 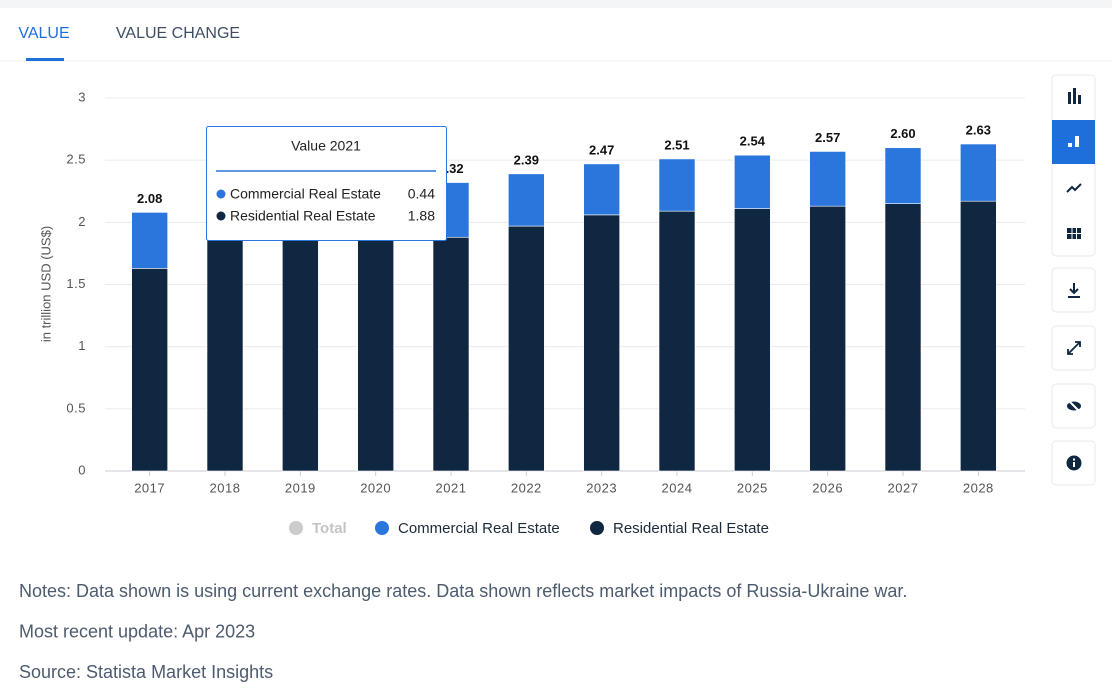 I want to click on fullscreen-button, so click(x=1073, y=348).